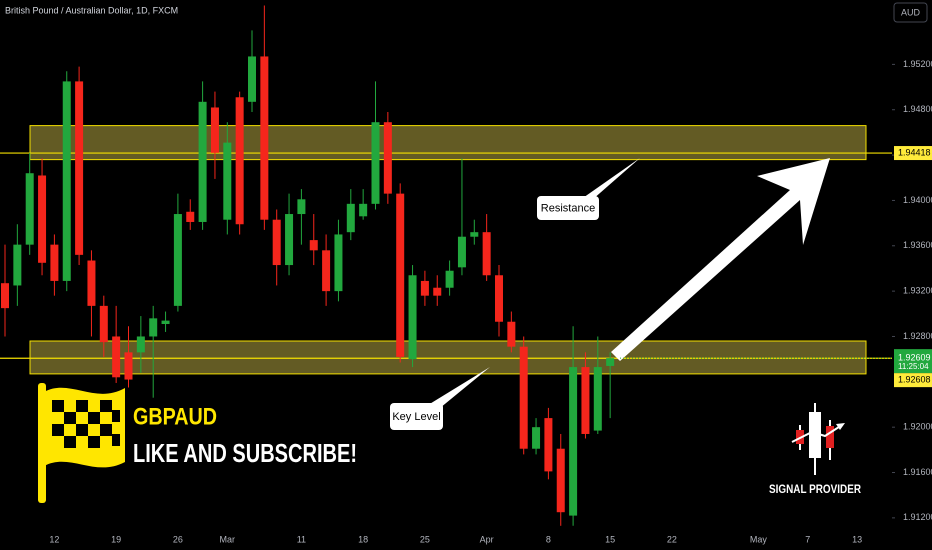  What do you see at coordinates (425, 539) in the screenshot?
I see `x-tick-label: 25` at bounding box center [425, 539].